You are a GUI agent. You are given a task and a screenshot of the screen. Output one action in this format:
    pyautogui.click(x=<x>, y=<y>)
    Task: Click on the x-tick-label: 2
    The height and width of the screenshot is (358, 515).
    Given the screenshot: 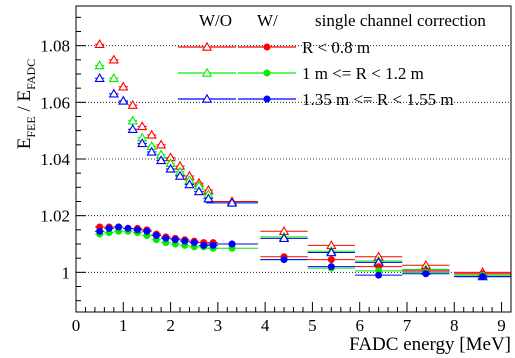 What is the action you would take?
    pyautogui.click(x=170, y=325)
    